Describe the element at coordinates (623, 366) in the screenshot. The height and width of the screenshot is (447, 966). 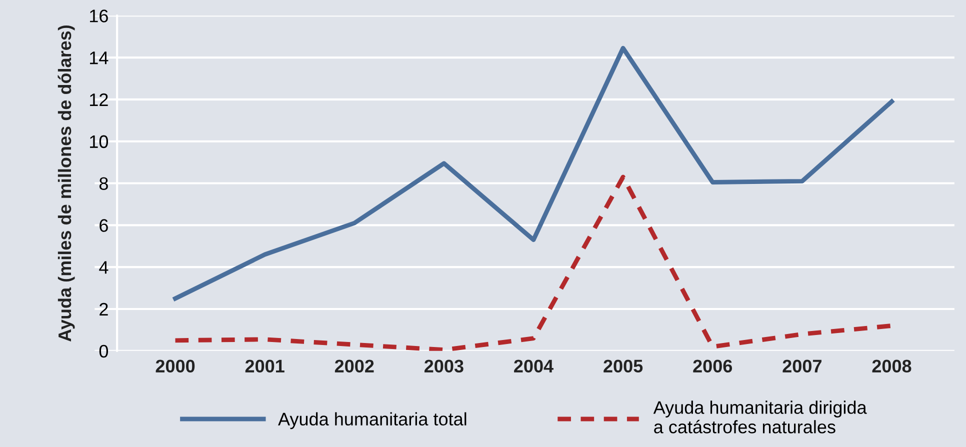
I see `x-tick-label: 2005` at that location.